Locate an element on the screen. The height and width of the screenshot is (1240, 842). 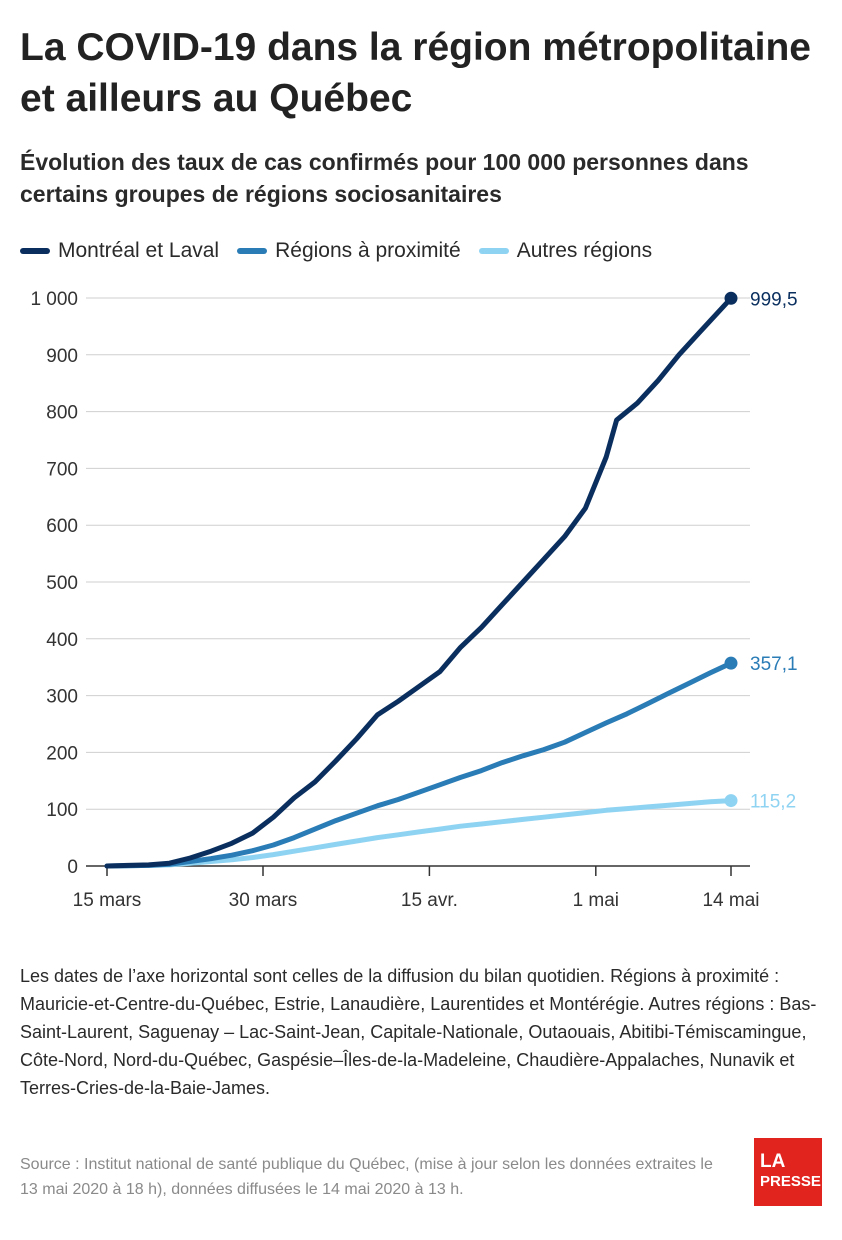
legend-item-montreal-laval: Montréal et Laval is located at coordinates (119, 251).